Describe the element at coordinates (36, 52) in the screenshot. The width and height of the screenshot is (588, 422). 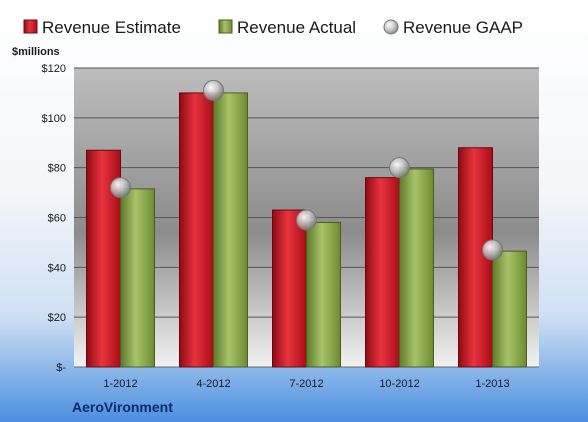
I see `unit-label: $millions` at that location.